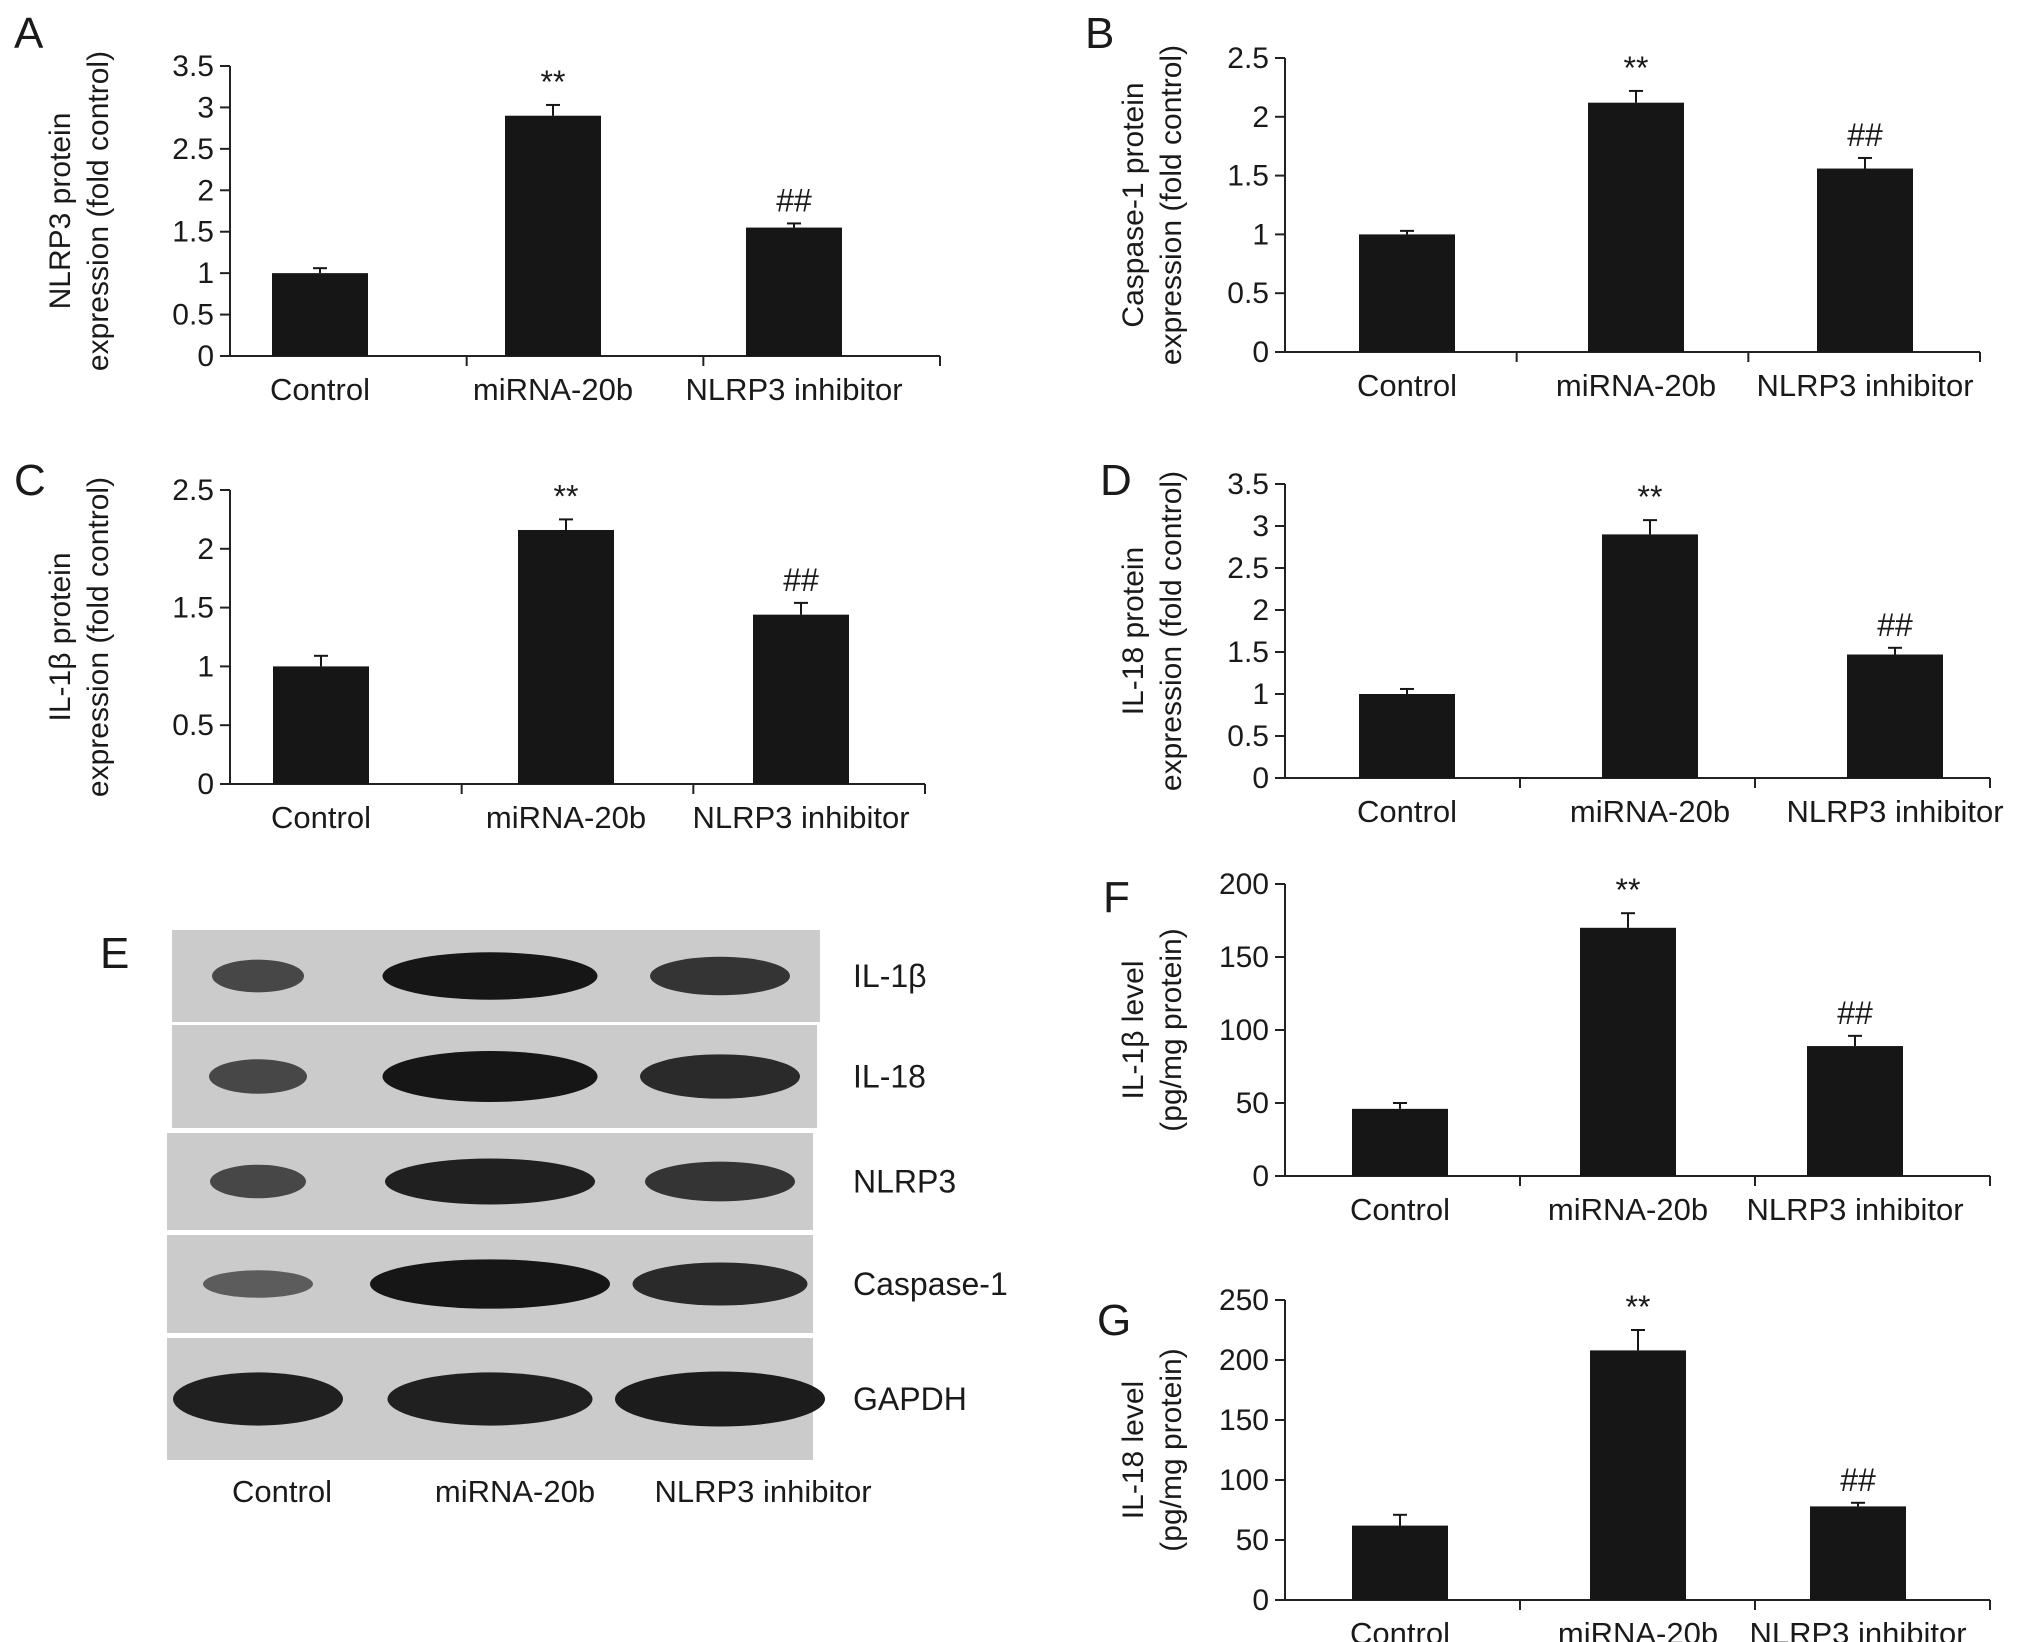 The image size is (2032, 1642). Describe the element at coordinates (1116, 480) in the screenshot. I see `panel-letter: D` at that location.